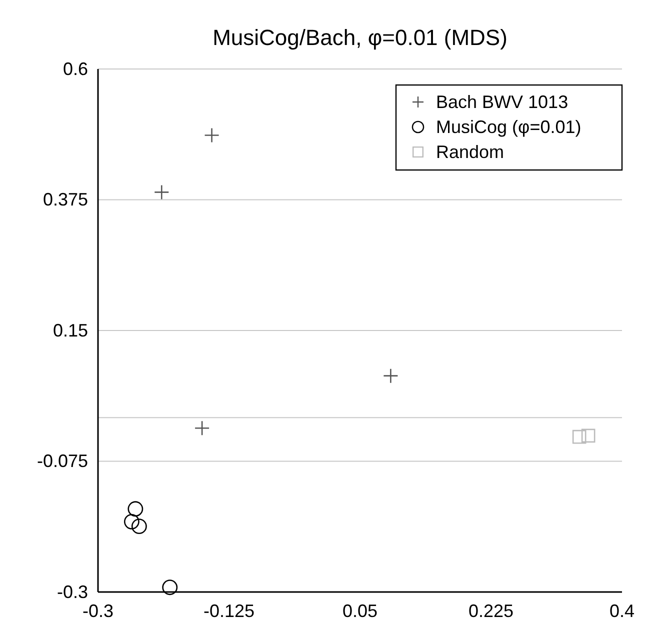  I want to click on y-tick-label: 0.15, so click(70, 330).